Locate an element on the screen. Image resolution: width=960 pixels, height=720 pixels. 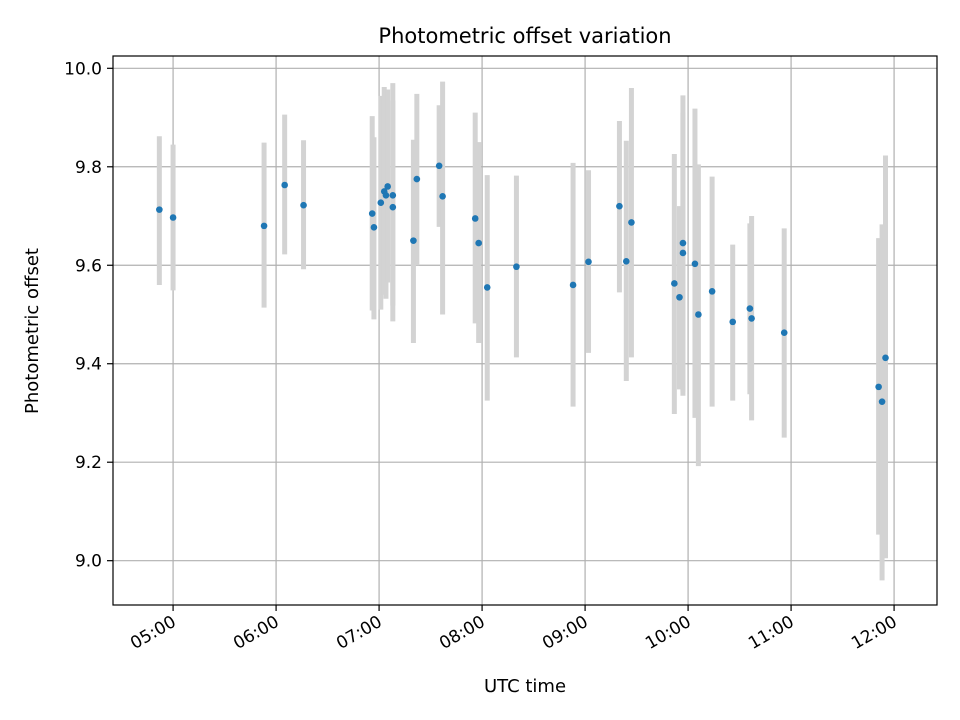
y-axis-label: Photometric offset is located at coordinates (32, 331).